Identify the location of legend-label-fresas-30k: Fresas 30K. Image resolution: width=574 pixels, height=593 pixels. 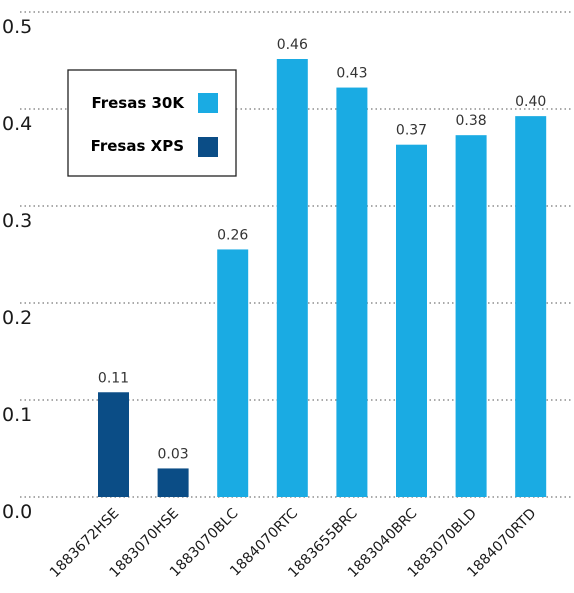
(138, 103).